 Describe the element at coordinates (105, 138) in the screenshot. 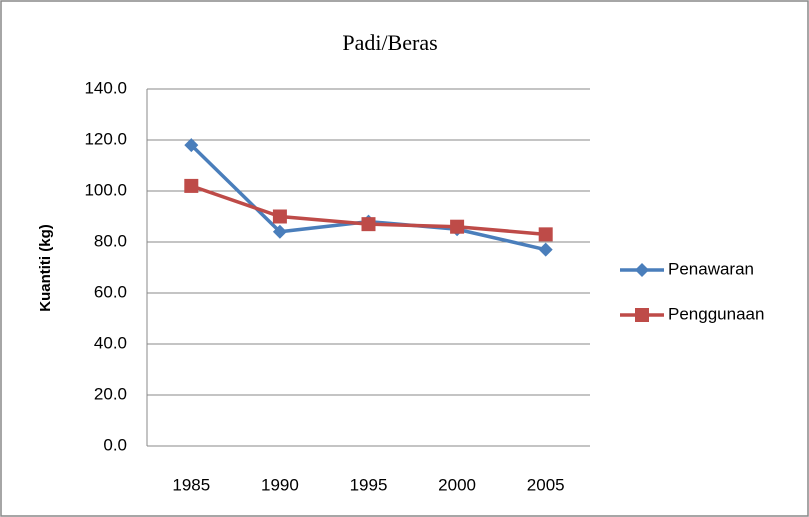

I see `y-tick-label: 120.0` at that location.